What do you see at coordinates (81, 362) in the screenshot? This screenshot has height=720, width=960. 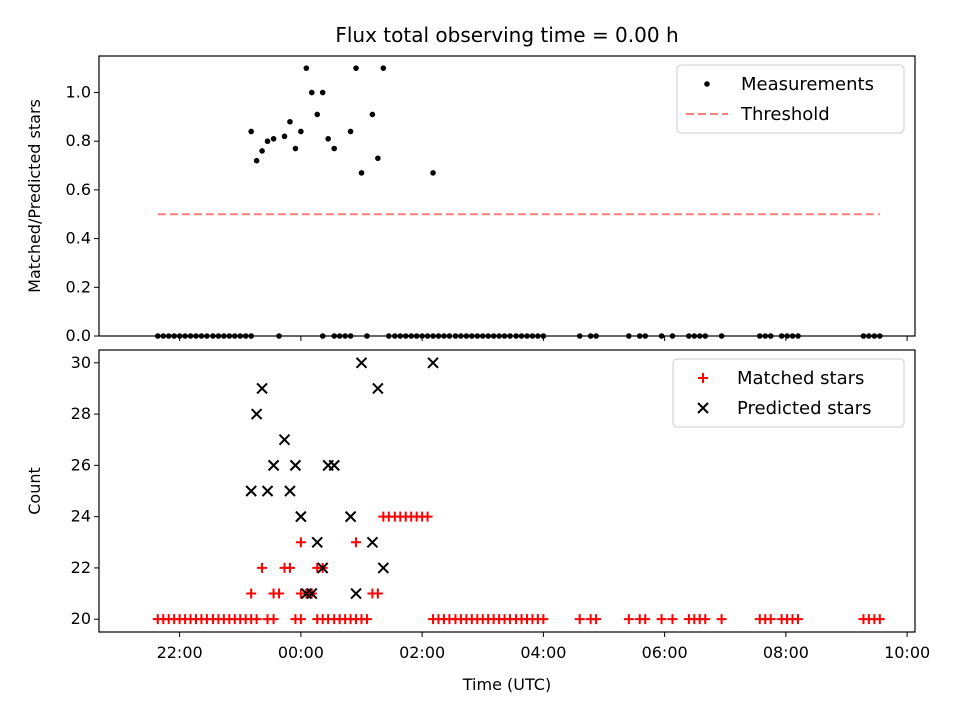 I see `y-tick-label: 30` at bounding box center [81, 362].